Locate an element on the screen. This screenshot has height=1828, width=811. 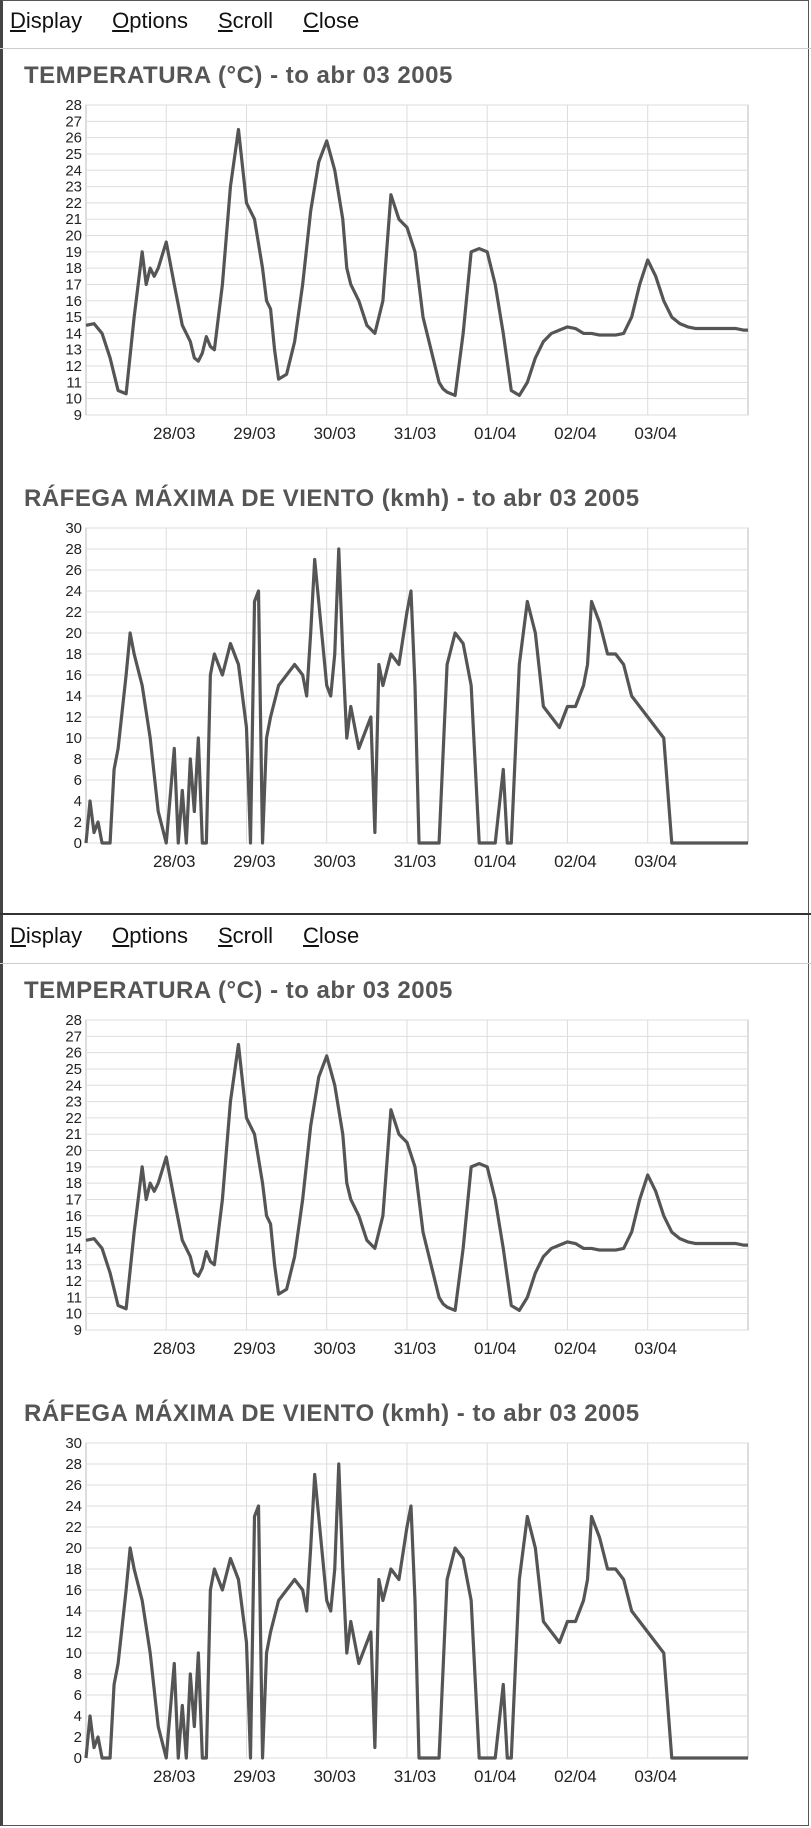
y-tick-label: 15 is located at coordinates (73, 317).